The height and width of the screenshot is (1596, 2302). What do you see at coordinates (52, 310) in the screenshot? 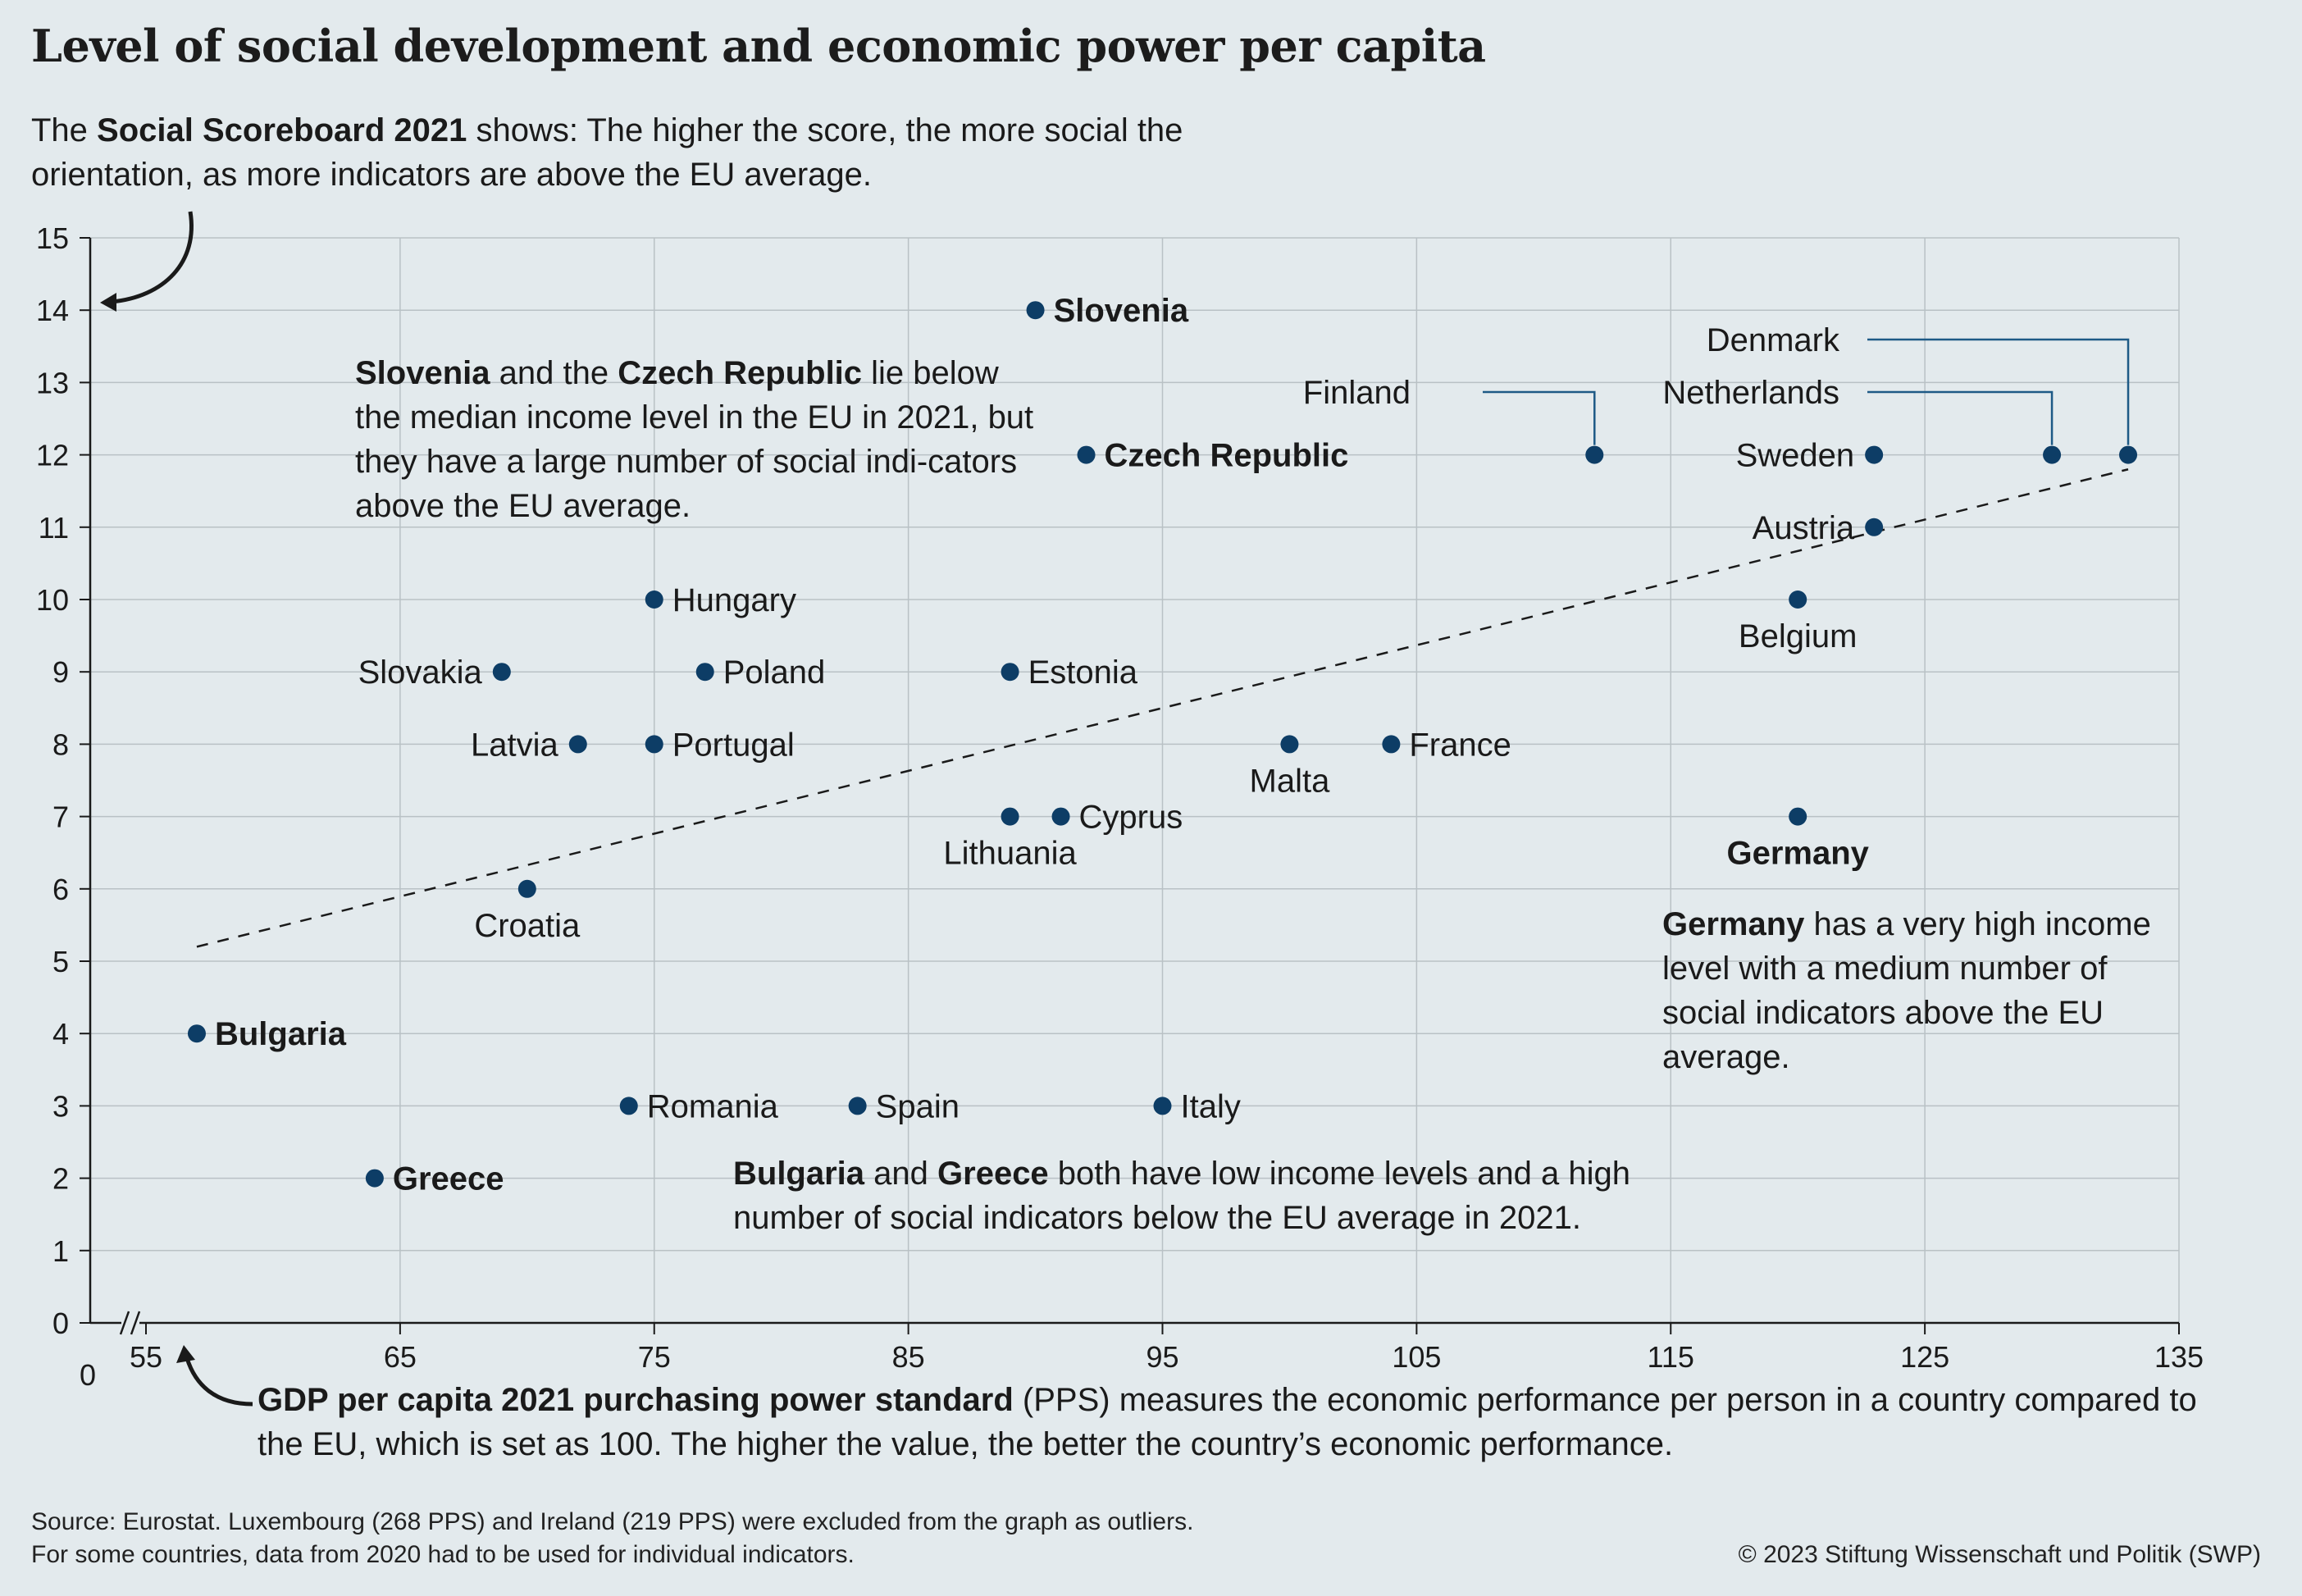
I see `y-tick-label: 14` at bounding box center [52, 310].